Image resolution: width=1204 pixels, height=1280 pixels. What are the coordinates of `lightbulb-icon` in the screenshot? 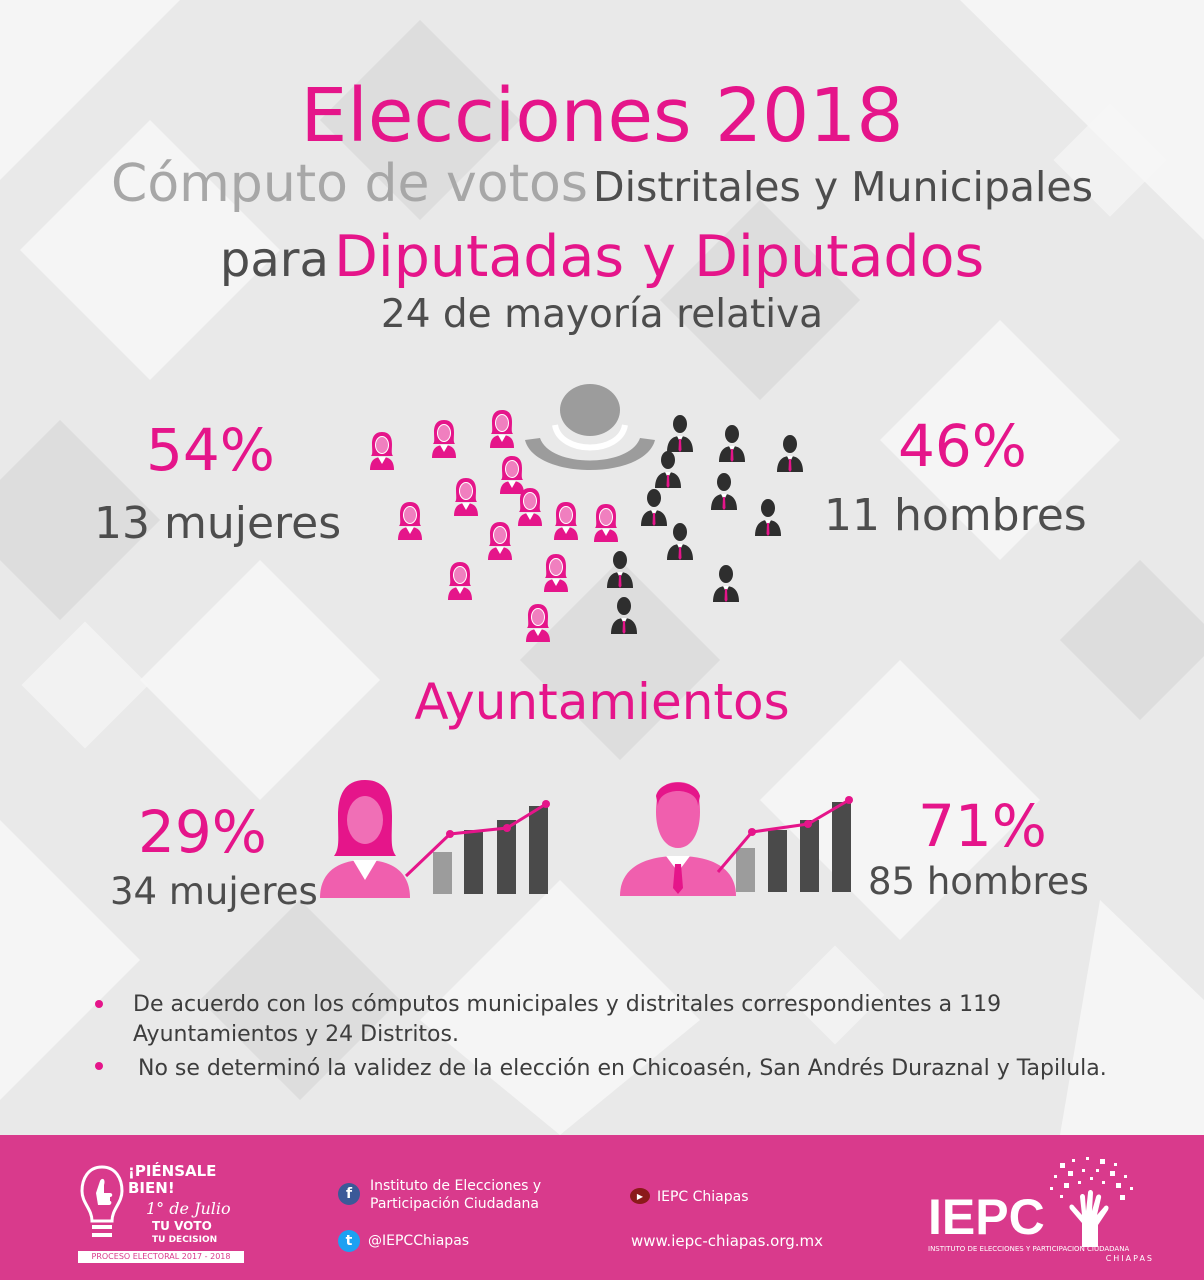 It's located at (102, 1201).